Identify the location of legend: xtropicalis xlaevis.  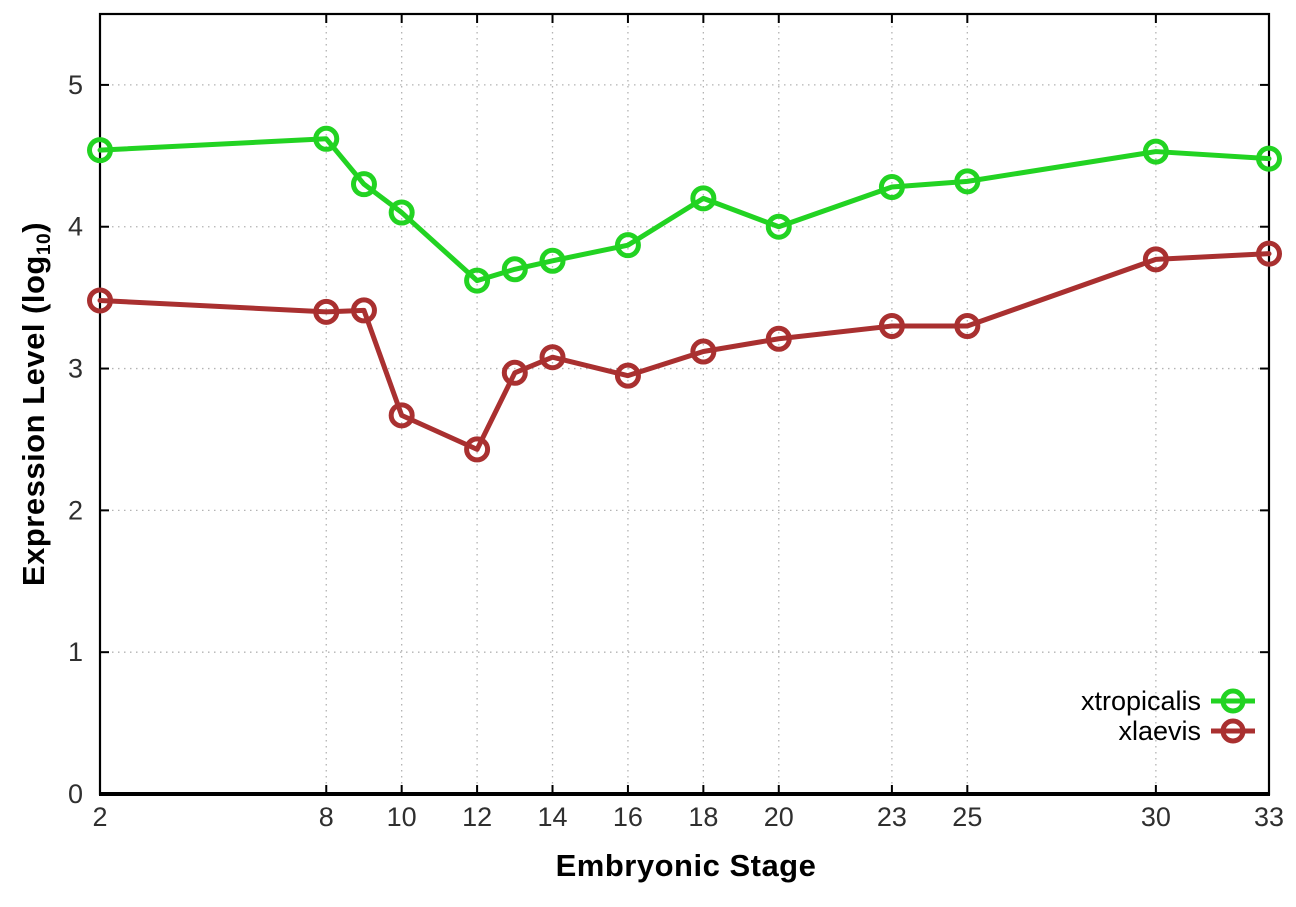
(1168, 716).